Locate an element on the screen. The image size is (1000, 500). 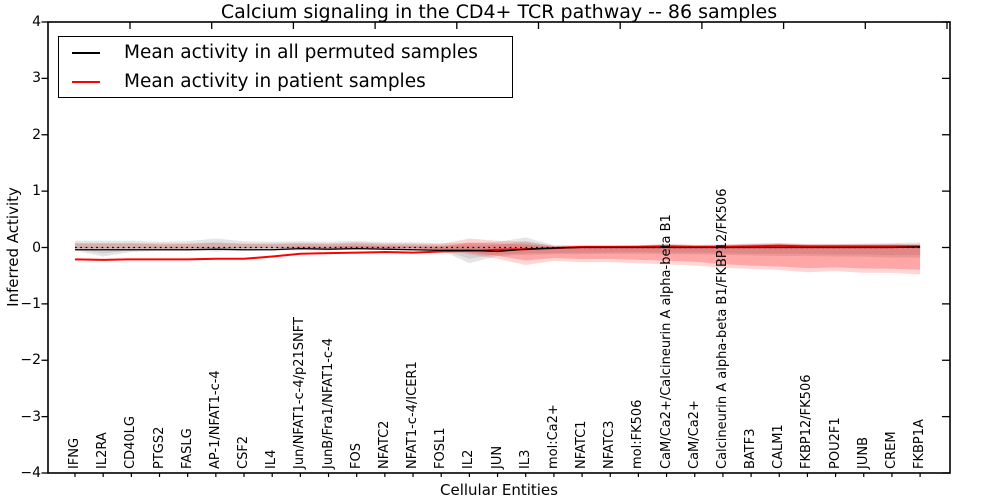
patient-mean-line is located at coordinates (497, 252).